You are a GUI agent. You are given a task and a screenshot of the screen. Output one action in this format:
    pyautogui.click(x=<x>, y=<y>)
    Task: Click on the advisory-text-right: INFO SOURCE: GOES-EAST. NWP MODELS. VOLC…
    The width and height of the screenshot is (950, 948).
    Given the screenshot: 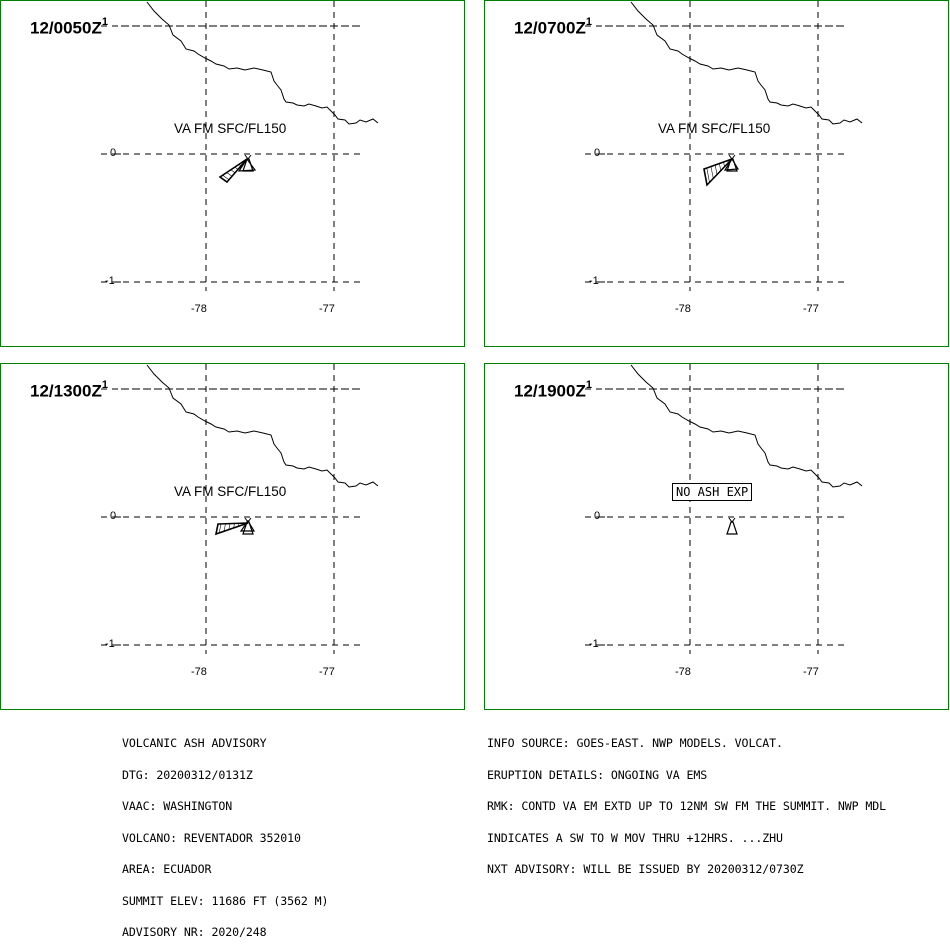 What is the action you would take?
    pyautogui.click(x=686, y=801)
    